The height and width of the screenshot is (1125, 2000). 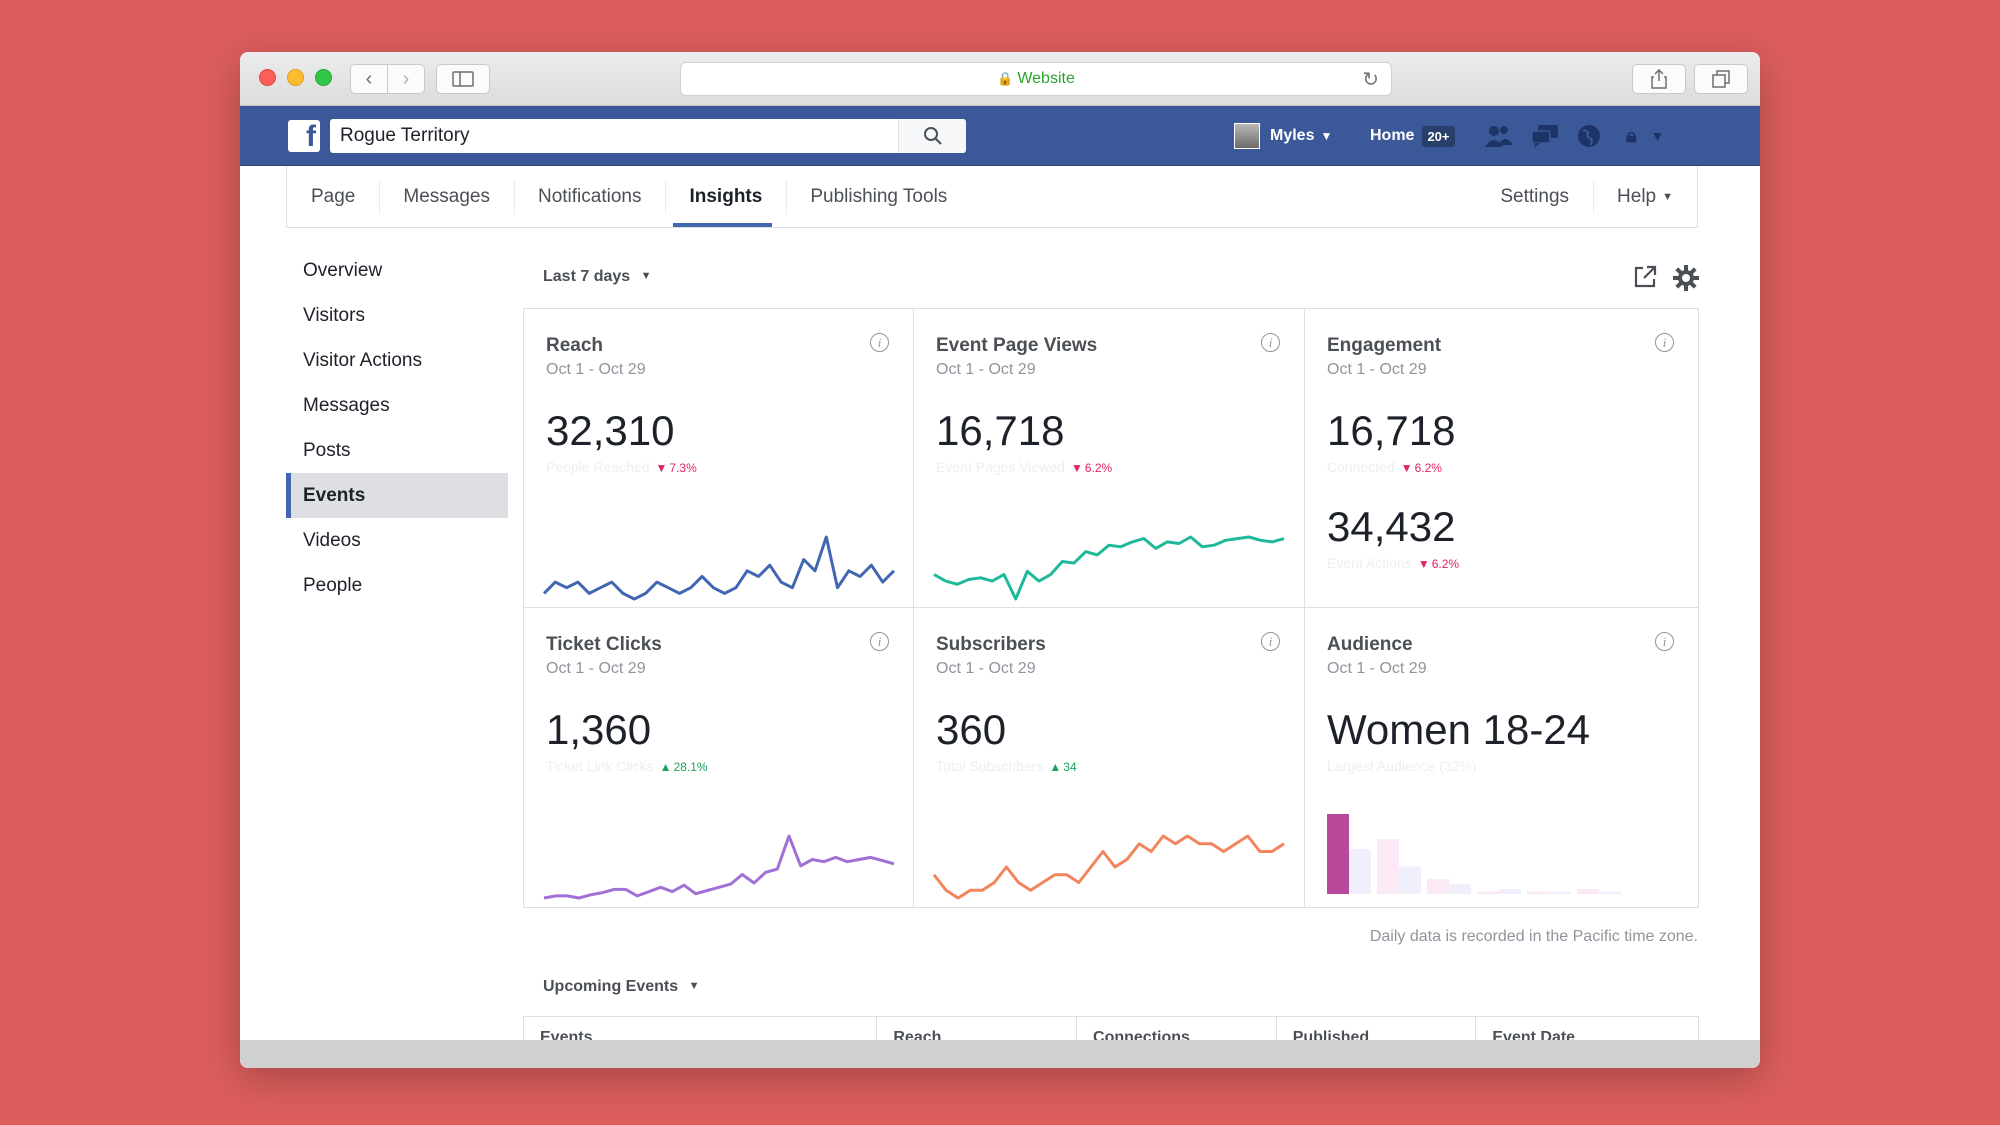 I want to click on facebook-logo: f, so click(x=304, y=136).